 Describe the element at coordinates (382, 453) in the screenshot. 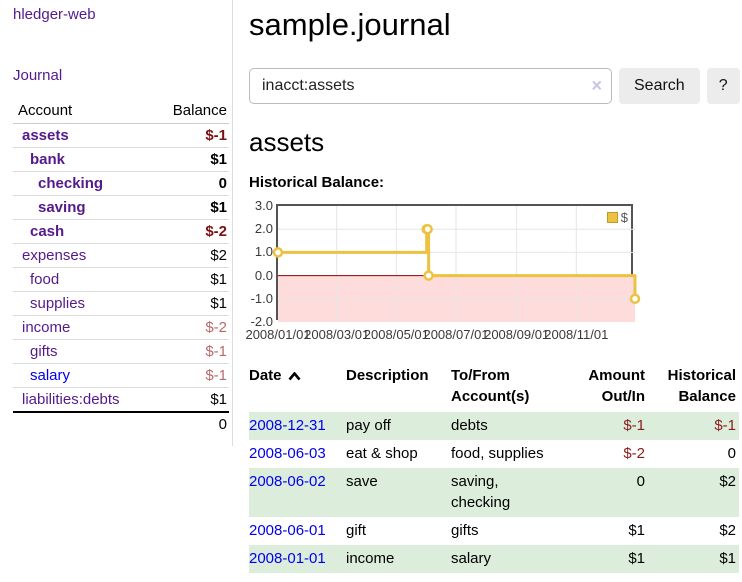

I see `txn-description: eat & shop` at that location.